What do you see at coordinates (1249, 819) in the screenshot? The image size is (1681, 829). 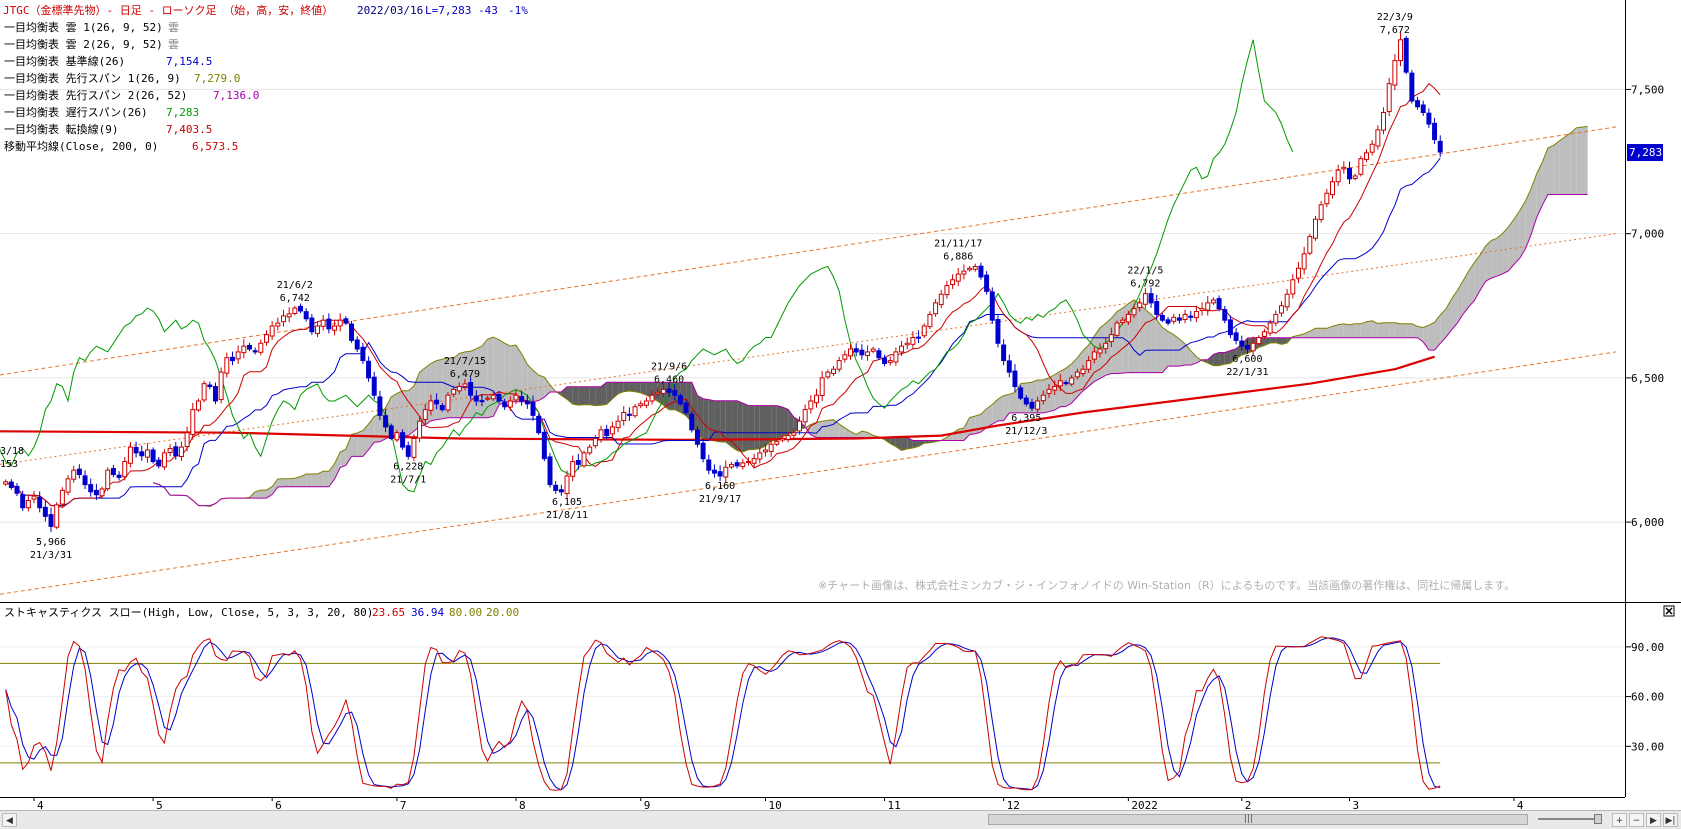 I see `grip-icon: |||` at bounding box center [1249, 819].